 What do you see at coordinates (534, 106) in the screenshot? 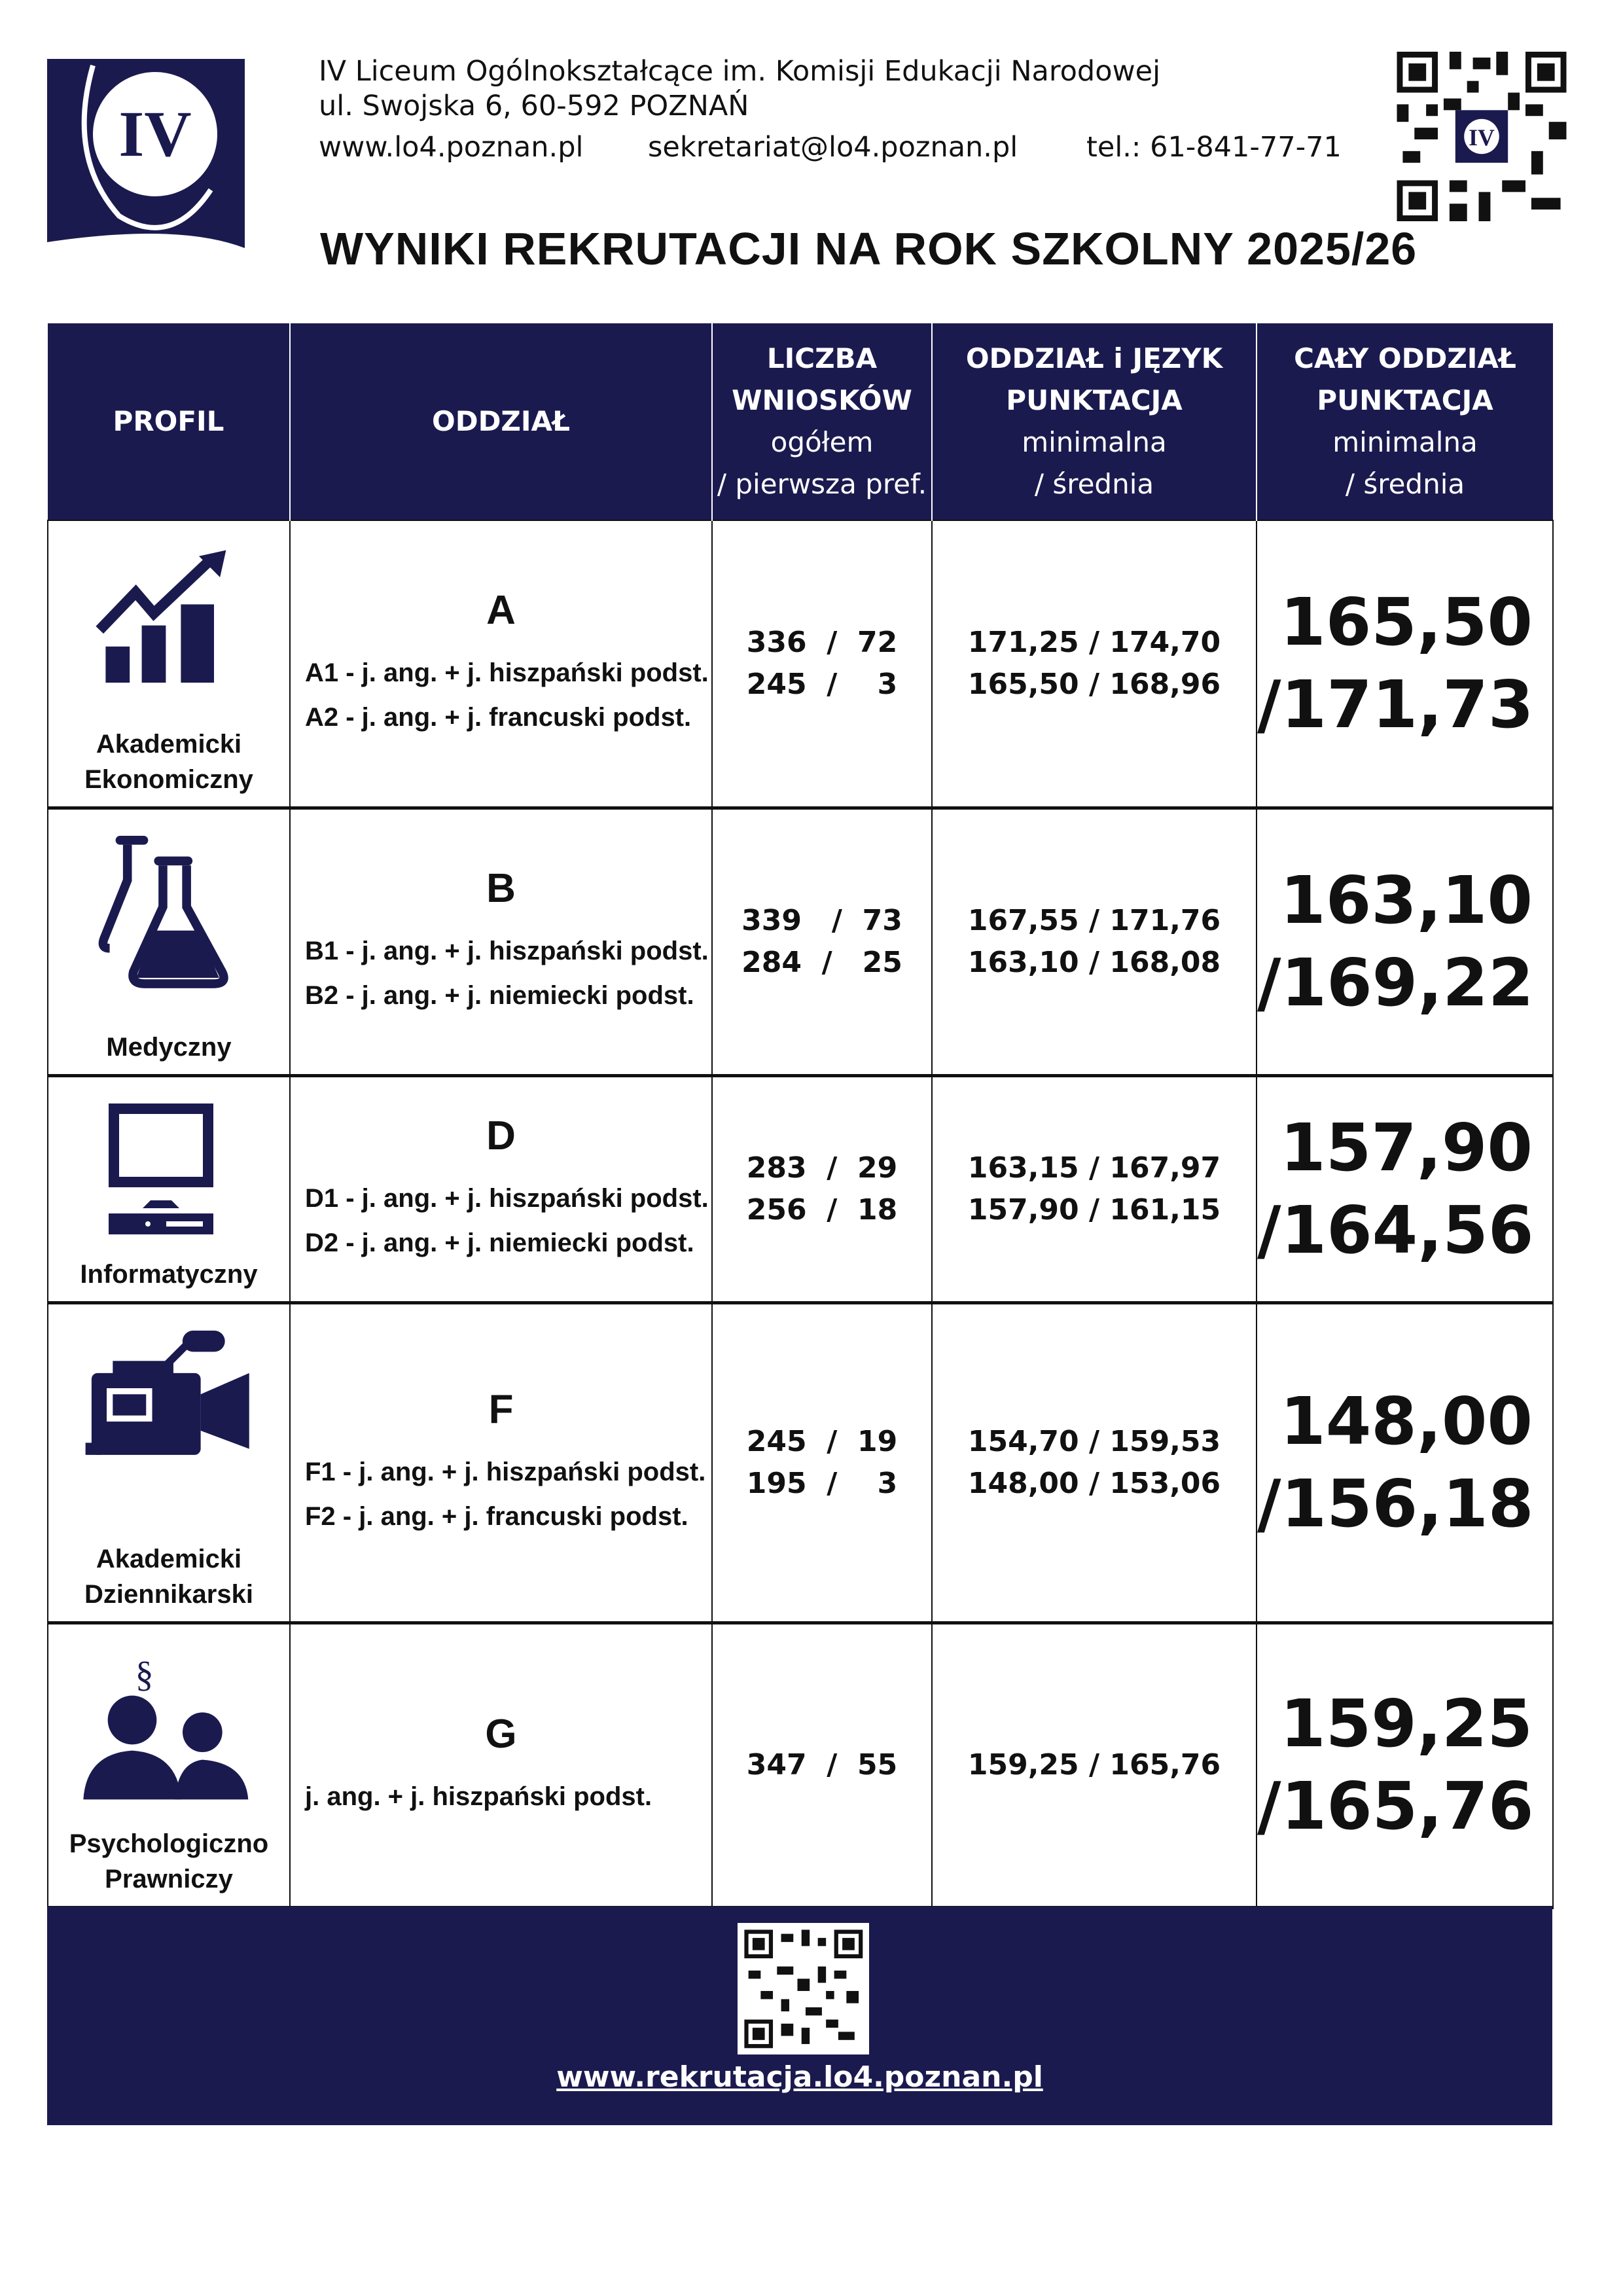
I see `school-address: ul. Swojska 6, 60-592 POZNAŃ` at bounding box center [534, 106].